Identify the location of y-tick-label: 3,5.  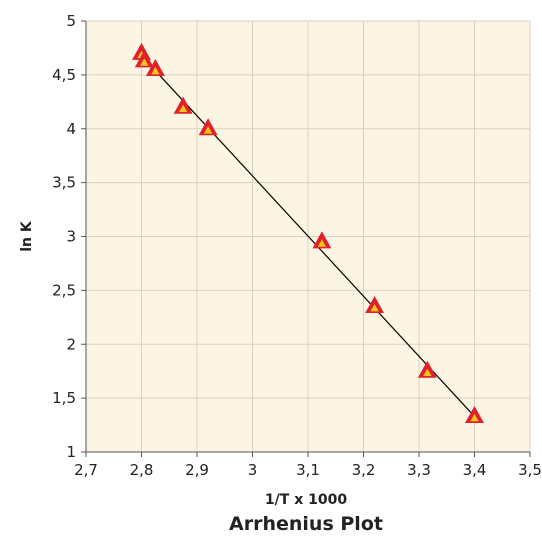
(64, 183).